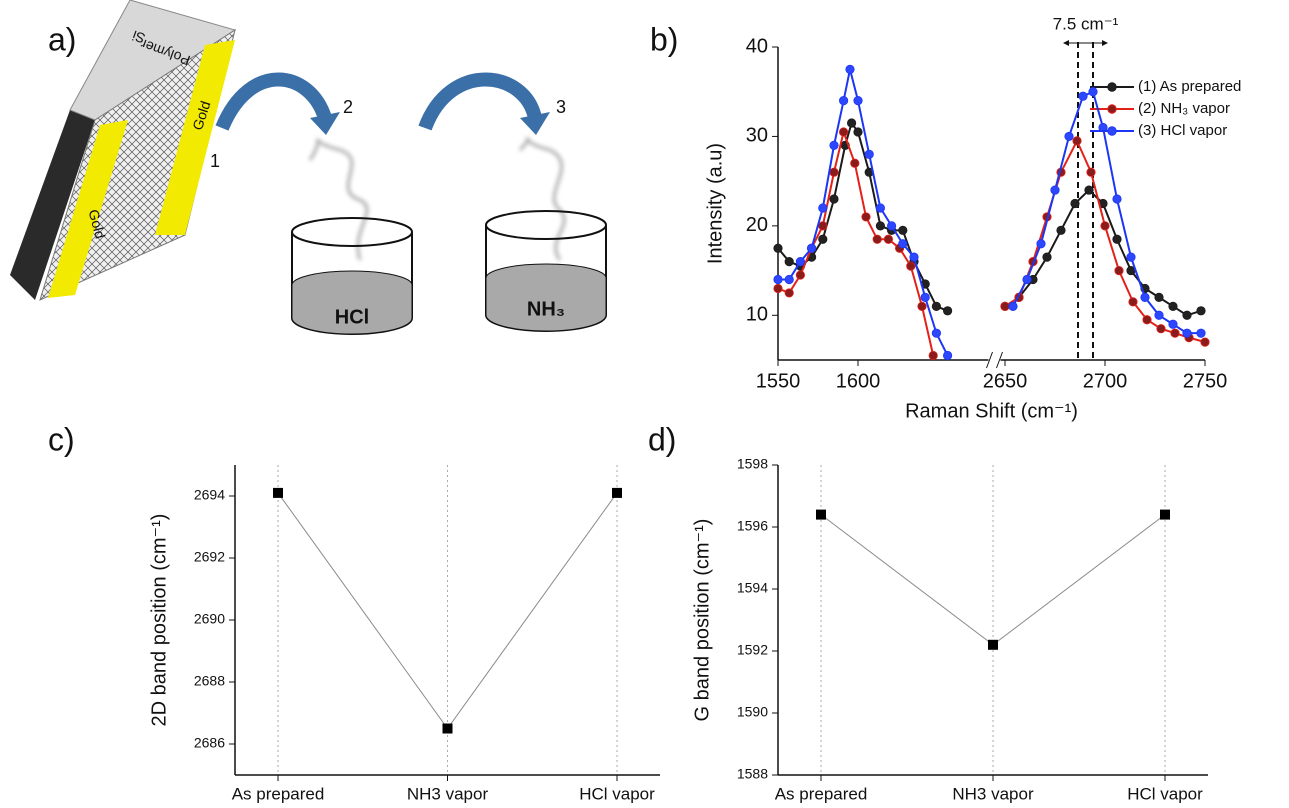  What do you see at coordinates (209, 557) in the screenshot?
I see `y-tick-label: 2692` at bounding box center [209, 557].